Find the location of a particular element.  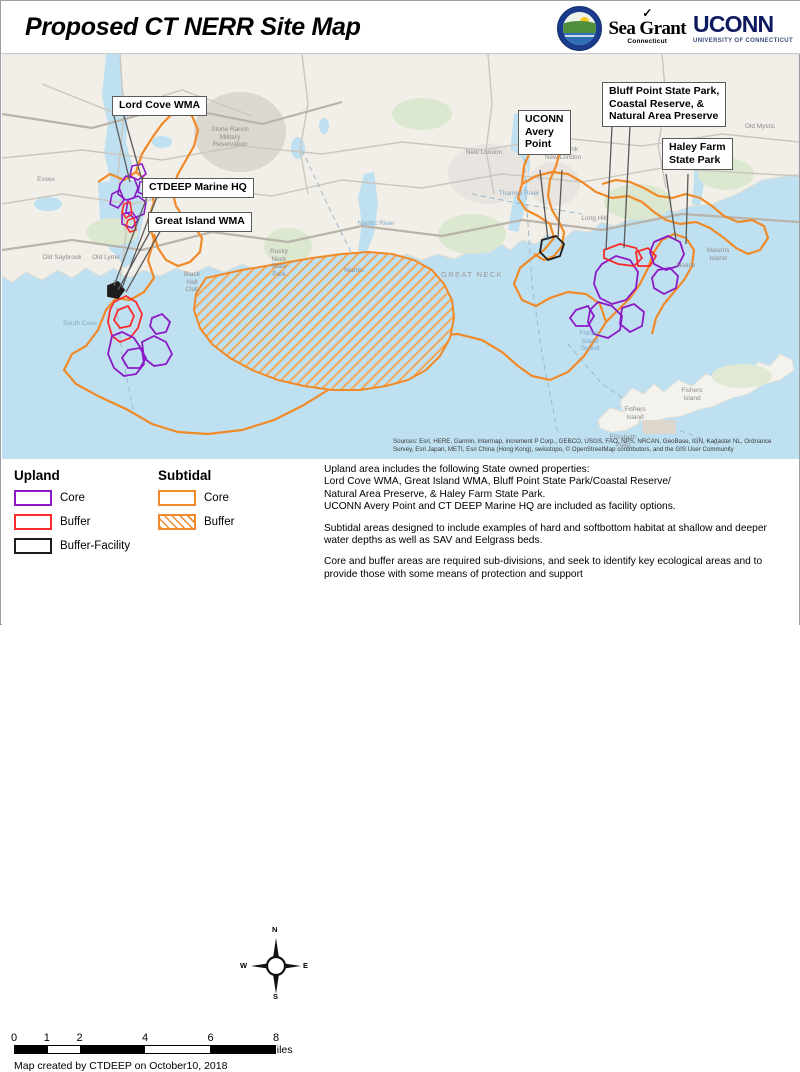

seagull-icon: ✓ is located at coordinates (647, 13).